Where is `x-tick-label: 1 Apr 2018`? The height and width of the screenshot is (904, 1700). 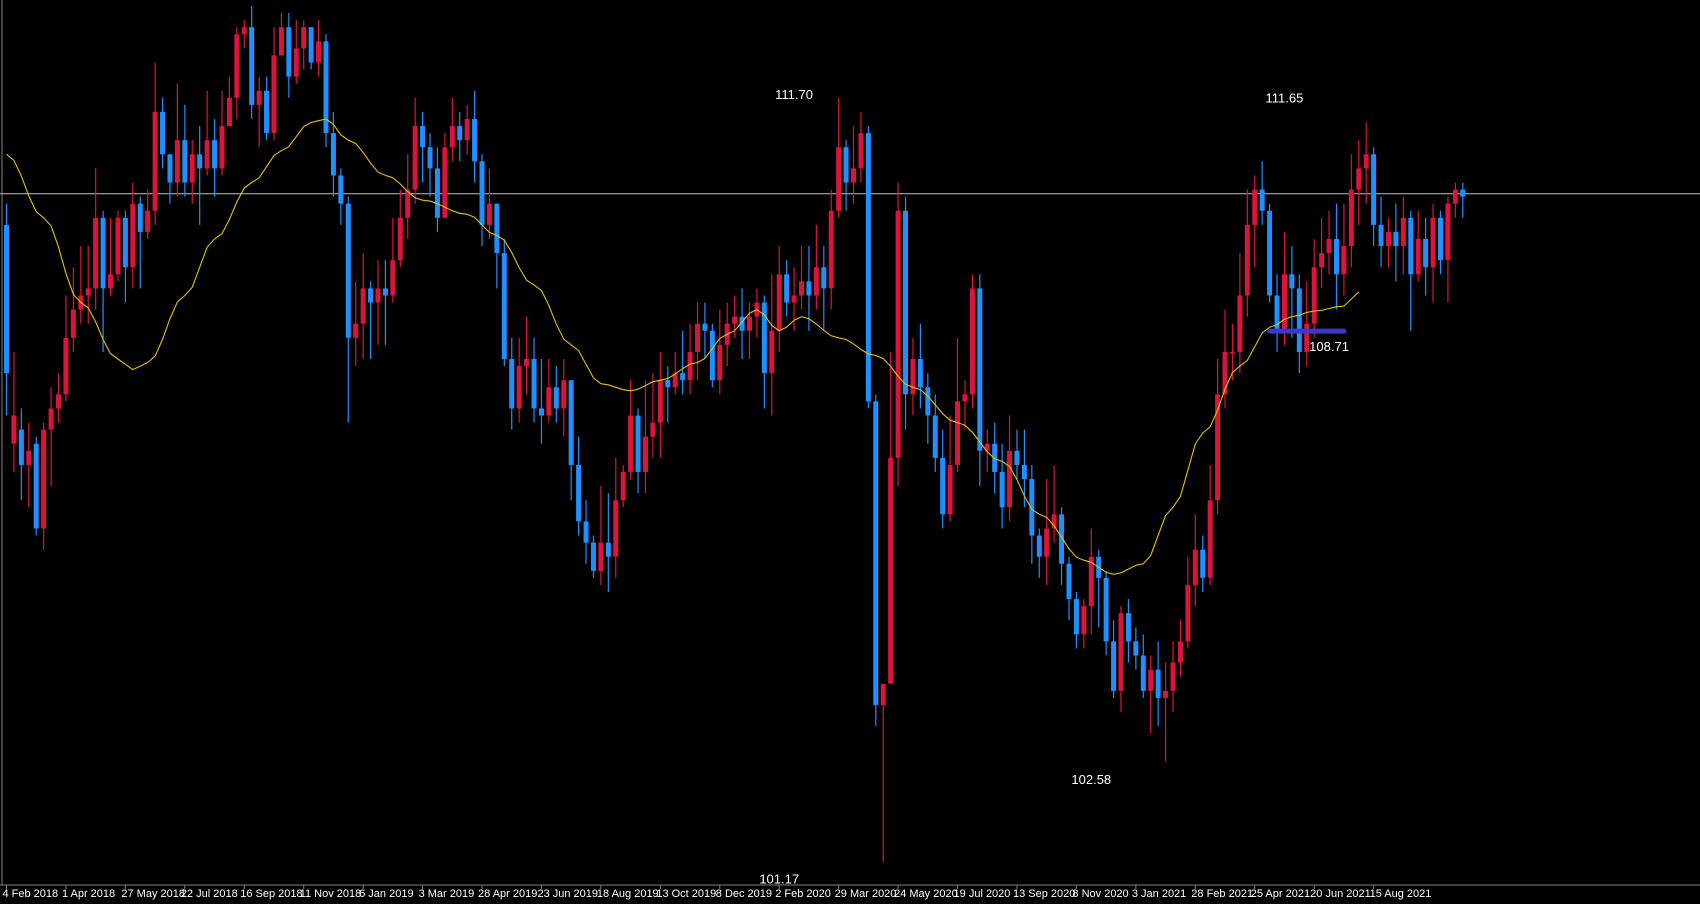
x-tick-label: 1 Apr 2018 is located at coordinates (88, 894).